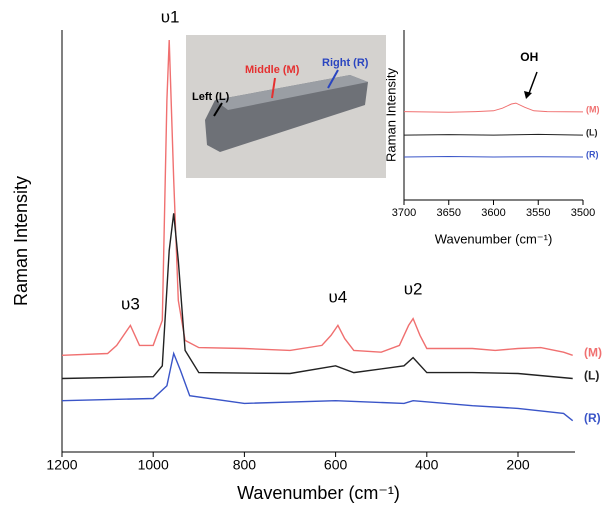 Image resolution: width=606 pixels, height=507 pixels. Describe the element at coordinates (493, 213) in the screenshot. I see `x-tick-label: 3600` at that location.